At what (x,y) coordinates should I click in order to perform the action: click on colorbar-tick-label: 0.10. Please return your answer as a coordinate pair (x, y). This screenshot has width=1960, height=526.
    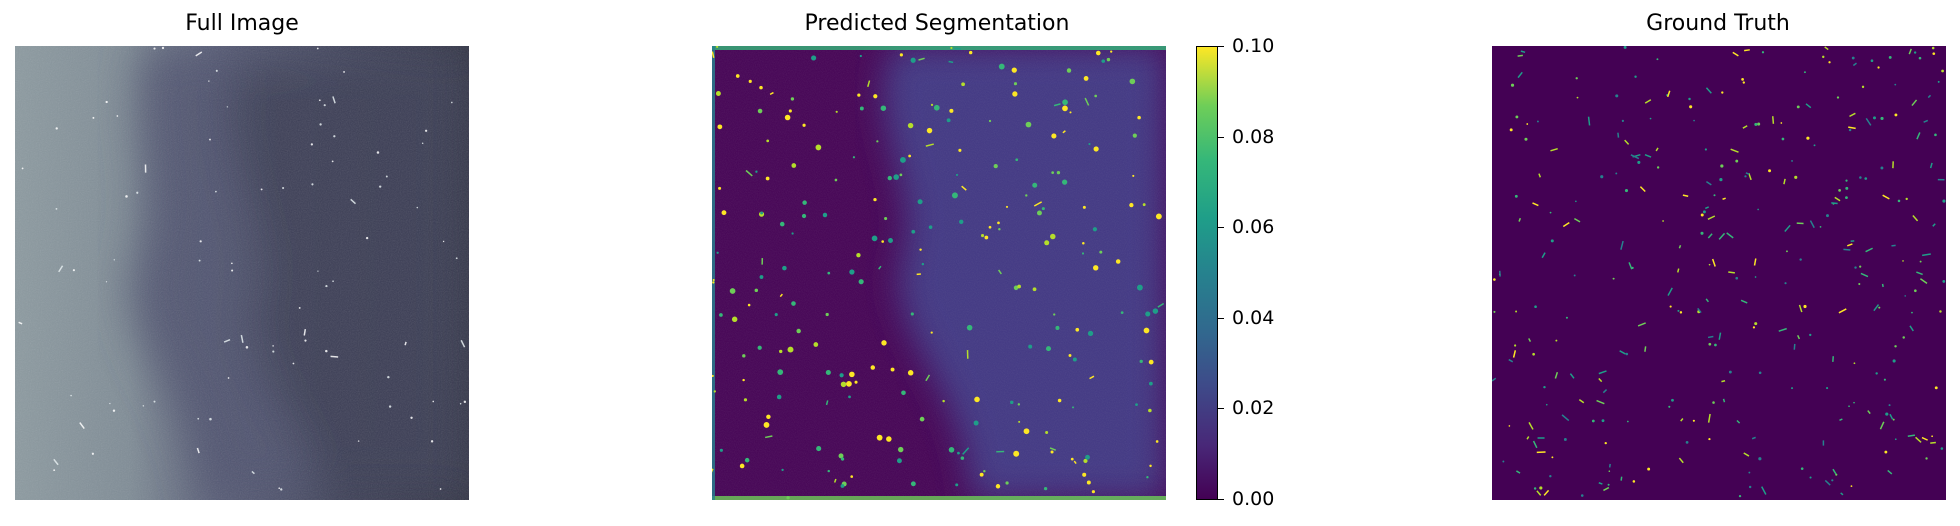
    Looking at the image, I should click on (1253, 46).